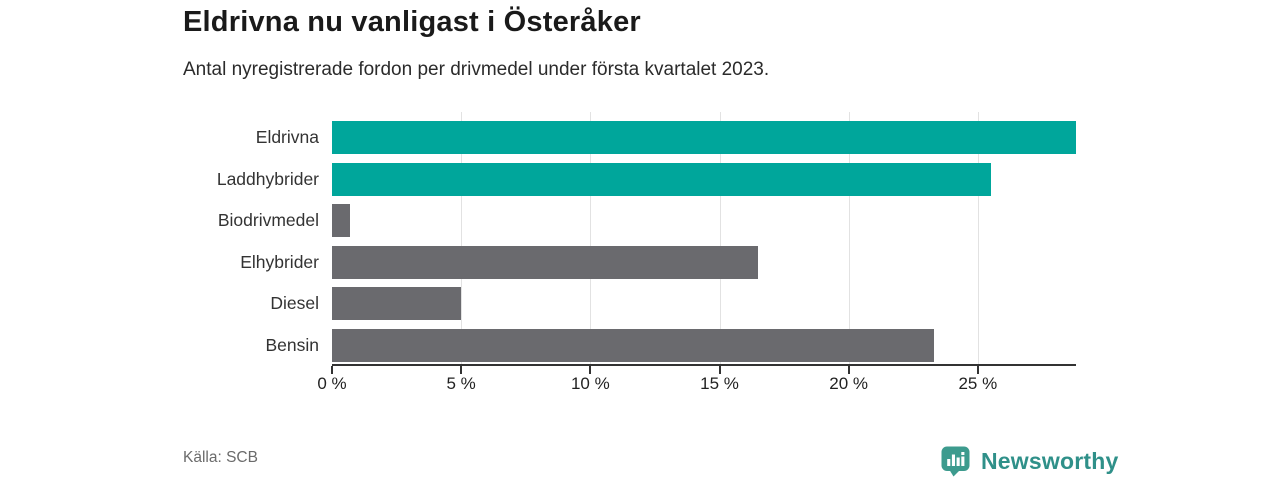  Describe the element at coordinates (955, 461) in the screenshot. I see `bar-chart-pin-icon` at that location.